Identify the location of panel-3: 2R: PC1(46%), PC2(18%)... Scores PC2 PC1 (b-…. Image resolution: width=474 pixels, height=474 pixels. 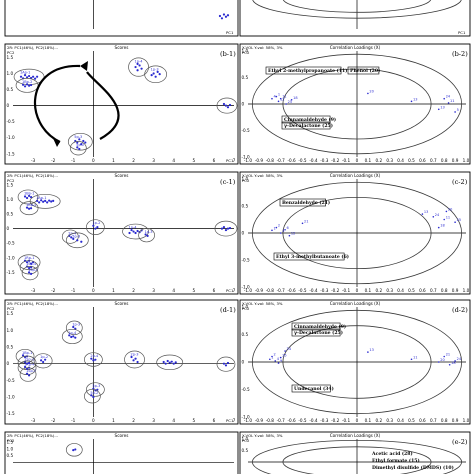
(121, 104).